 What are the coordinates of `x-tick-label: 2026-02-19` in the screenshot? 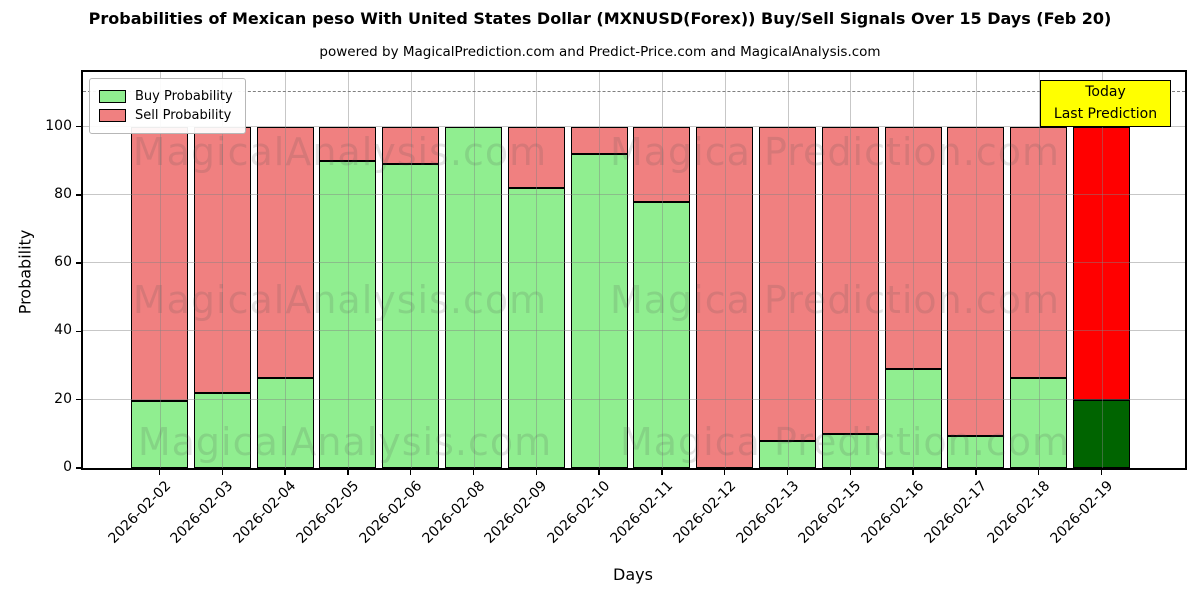 It's located at (1081, 512).